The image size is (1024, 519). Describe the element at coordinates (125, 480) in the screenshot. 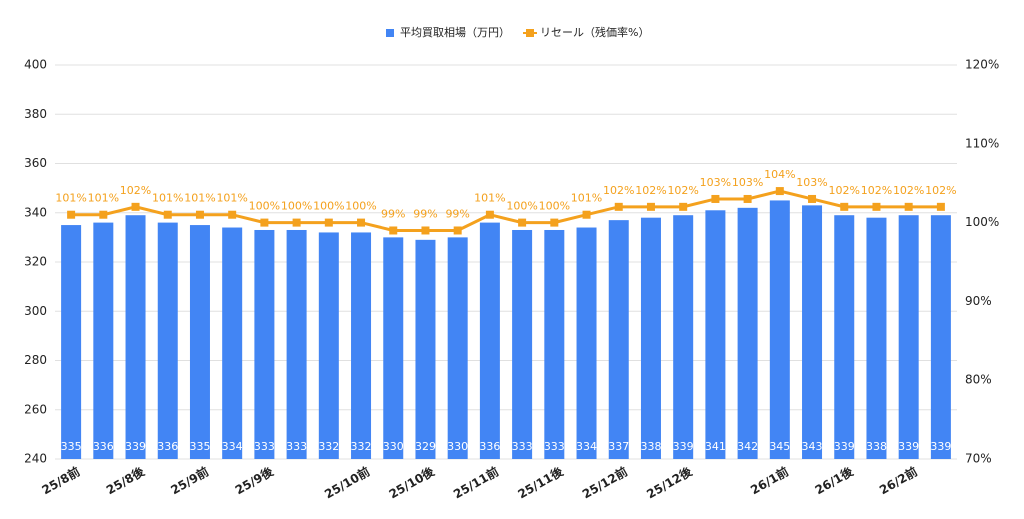

I see `x-tick-label: 25/8後` at that location.